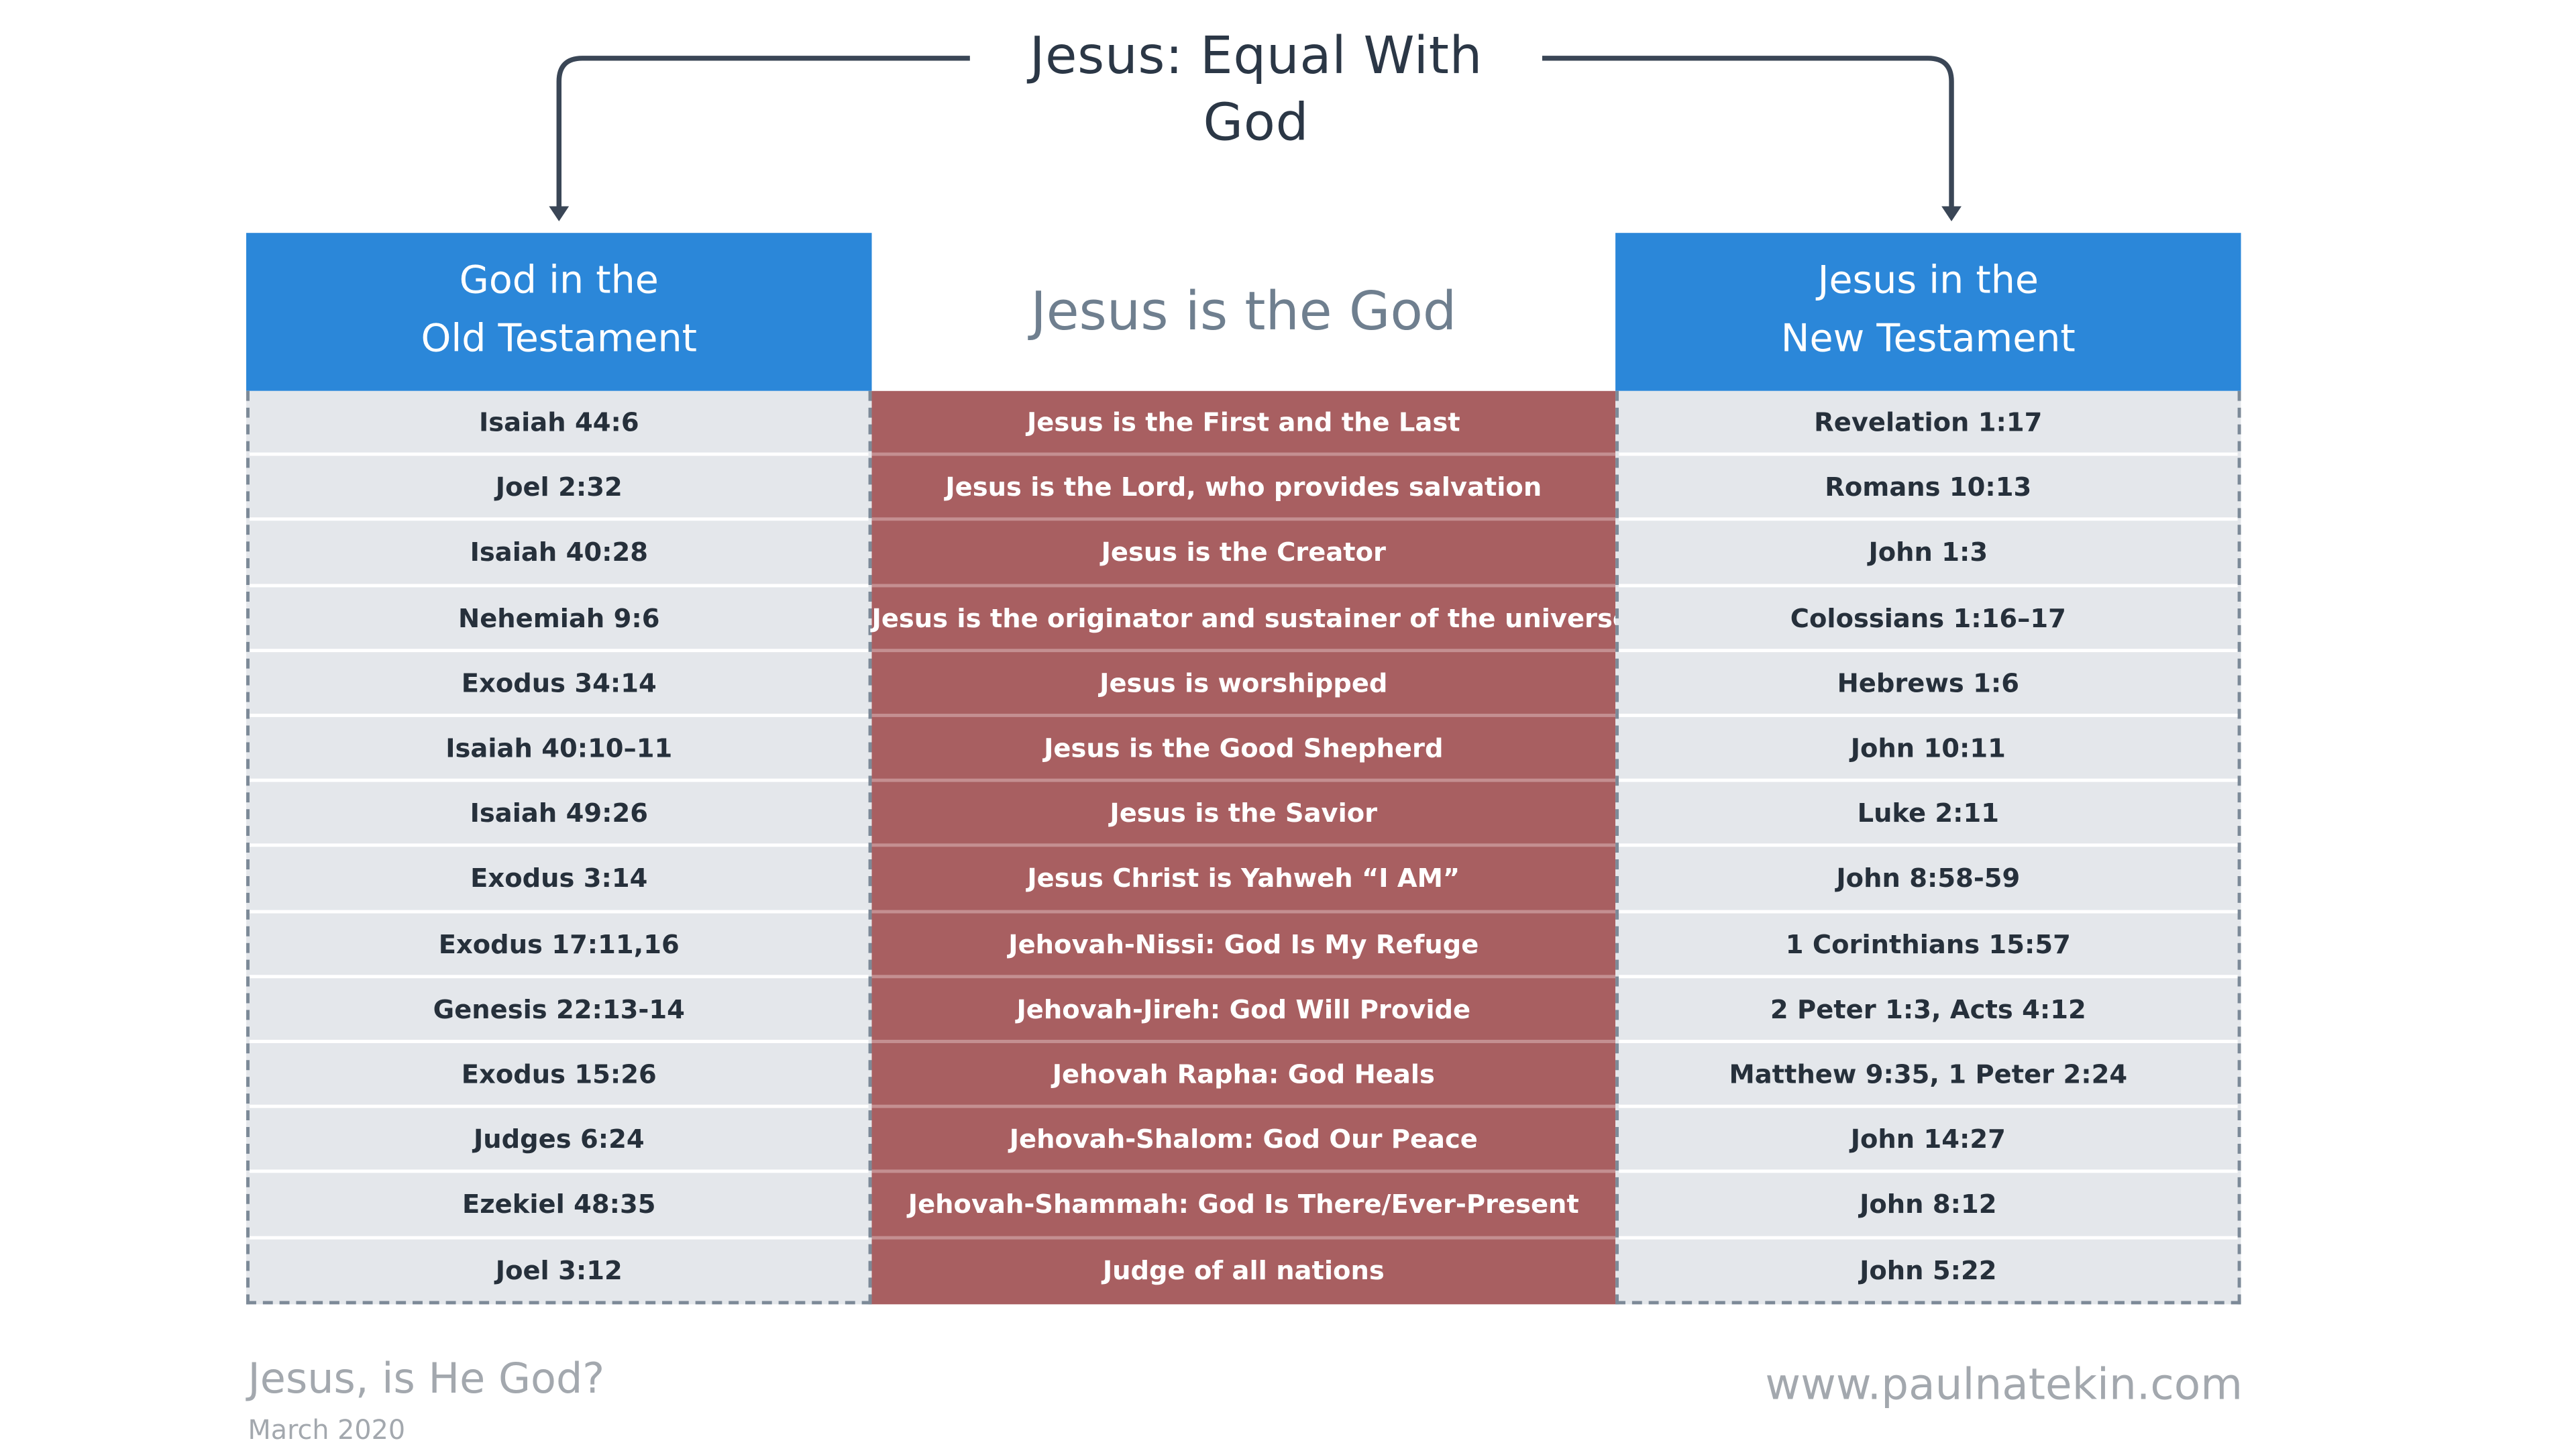 The image size is (2576, 1449). Describe the element at coordinates (559, 281) in the screenshot. I see `old-testament-header-line1: God in the` at that location.